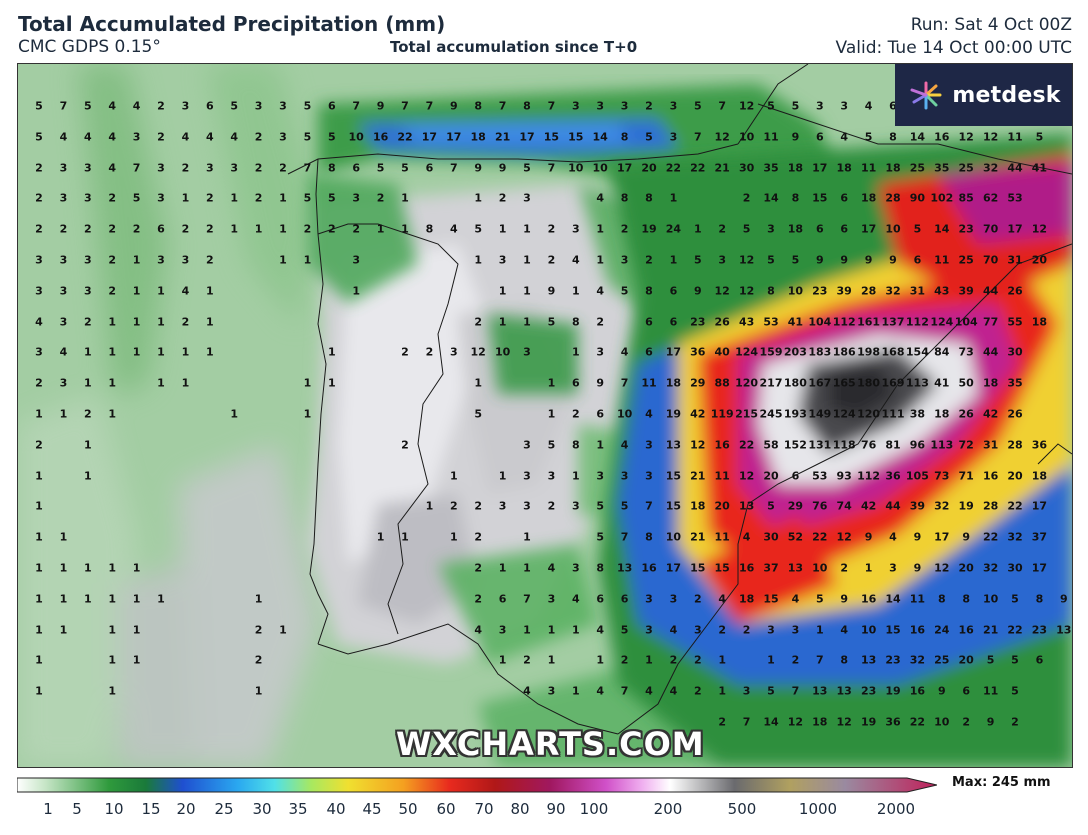 Image resolution: width=1088 pixels, height=835 pixels. I want to click on grid-value: 85, so click(966, 198).